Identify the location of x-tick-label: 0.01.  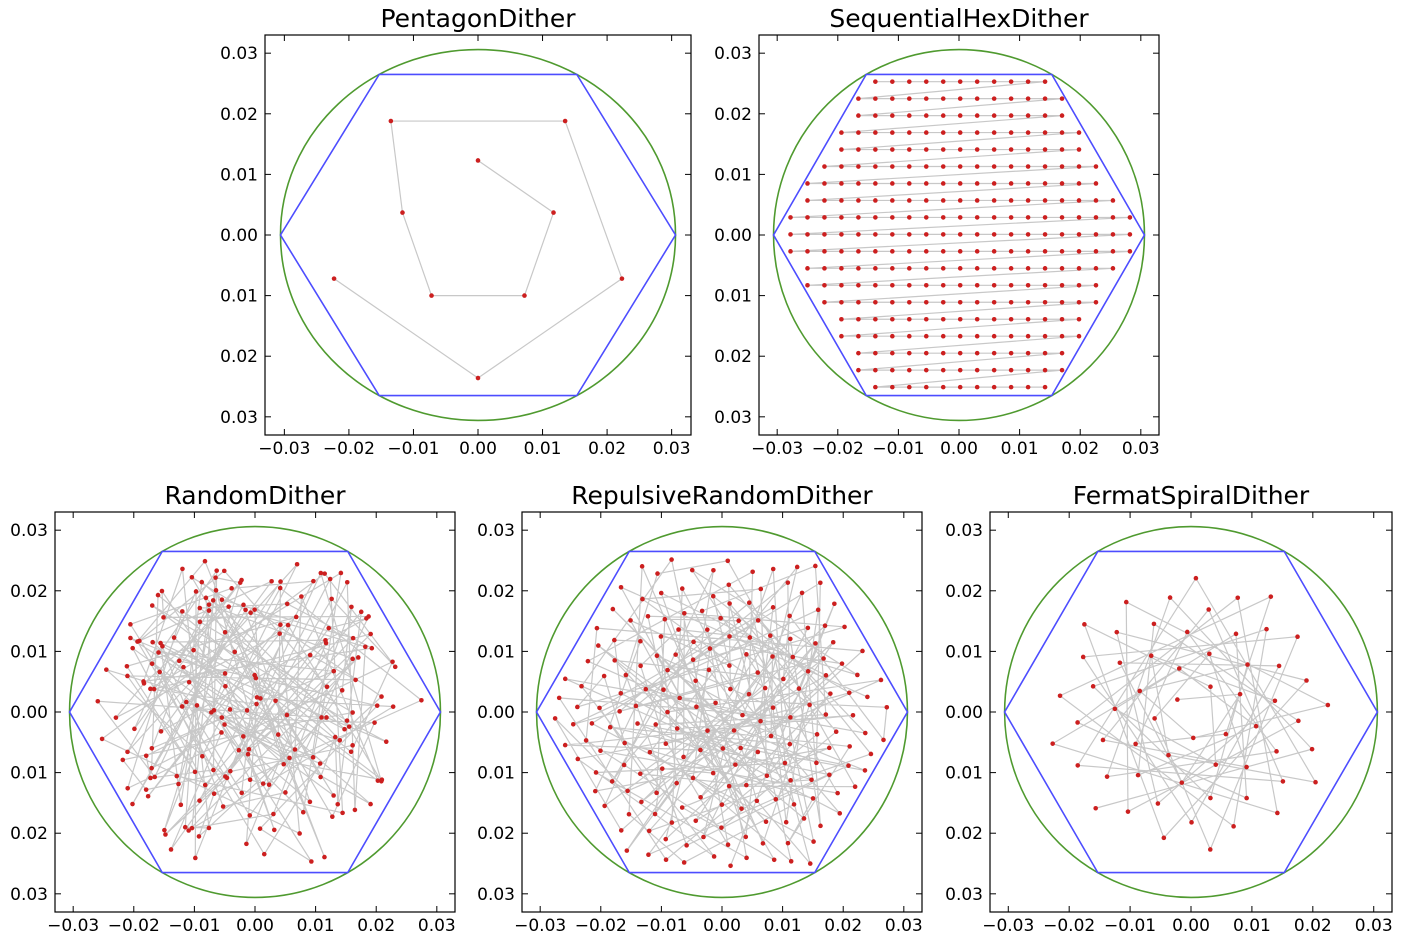
(783, 926).